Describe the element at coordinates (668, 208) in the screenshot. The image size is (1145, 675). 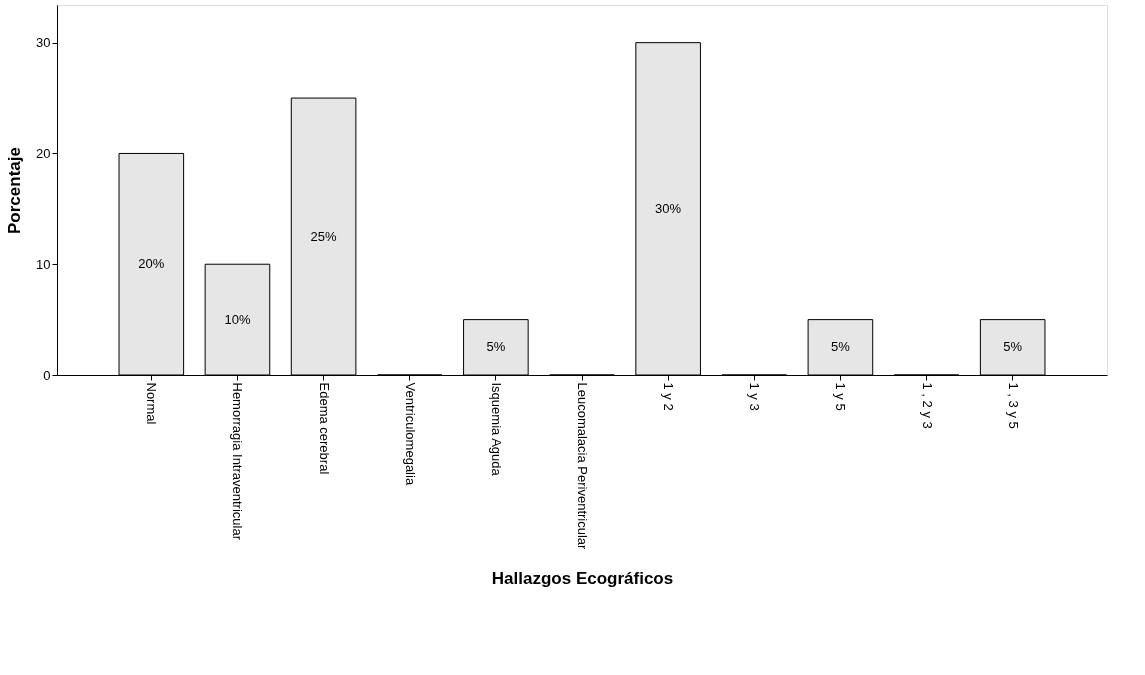
I see `data-label: 30%` at that location.